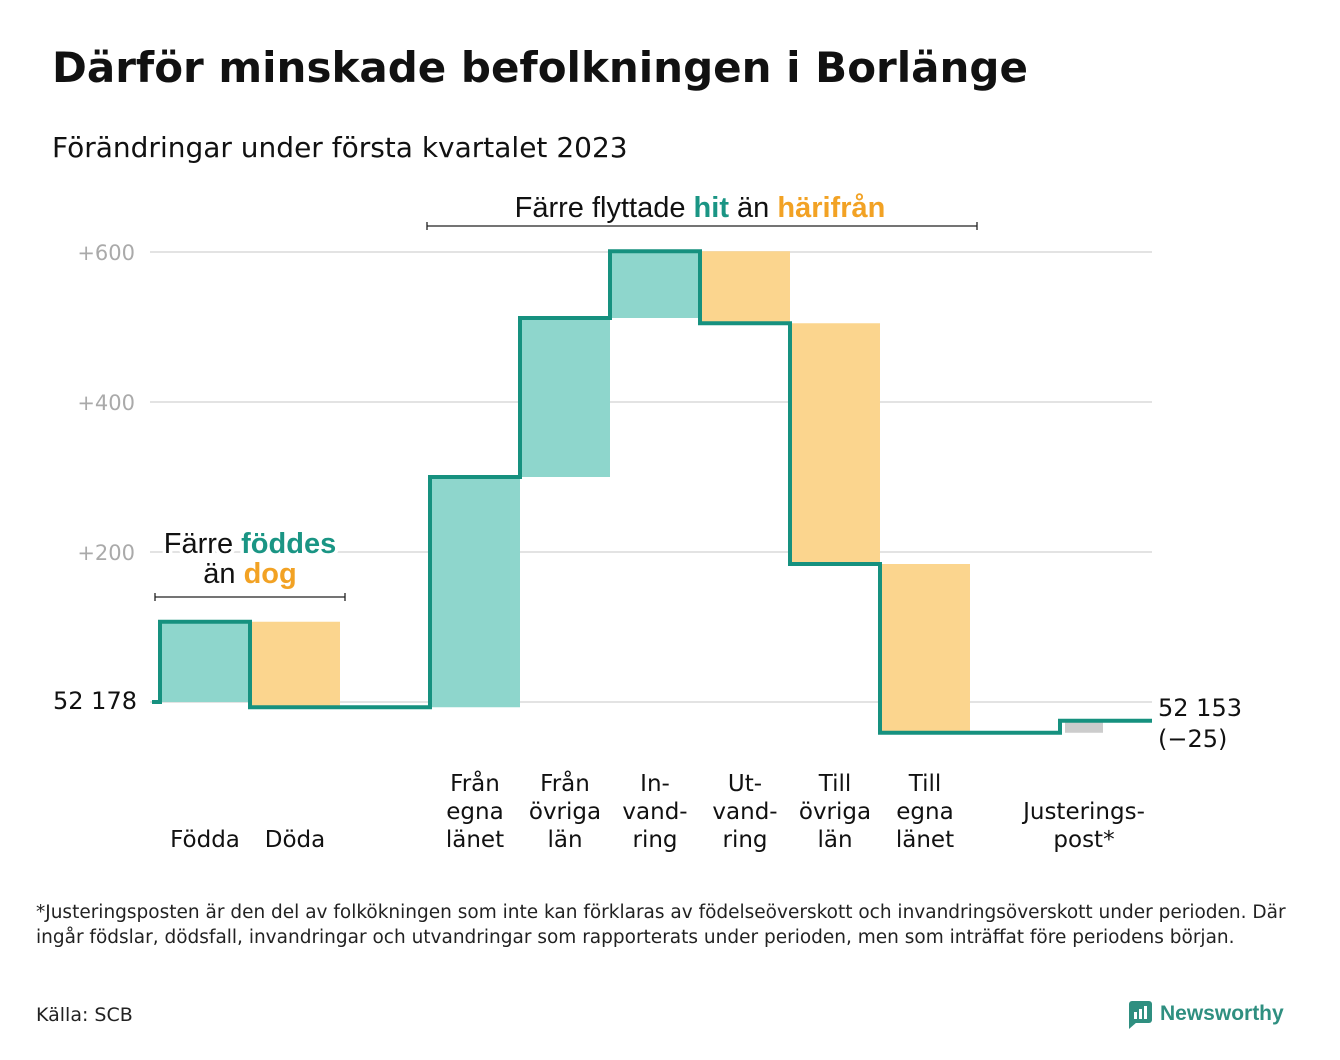 The image size is (1340, 1060). What do you see at coordinates (1222, 1013) in the screenshot?
I see `brand-name: Newsworthy` at bounding box center [1222, 1013].